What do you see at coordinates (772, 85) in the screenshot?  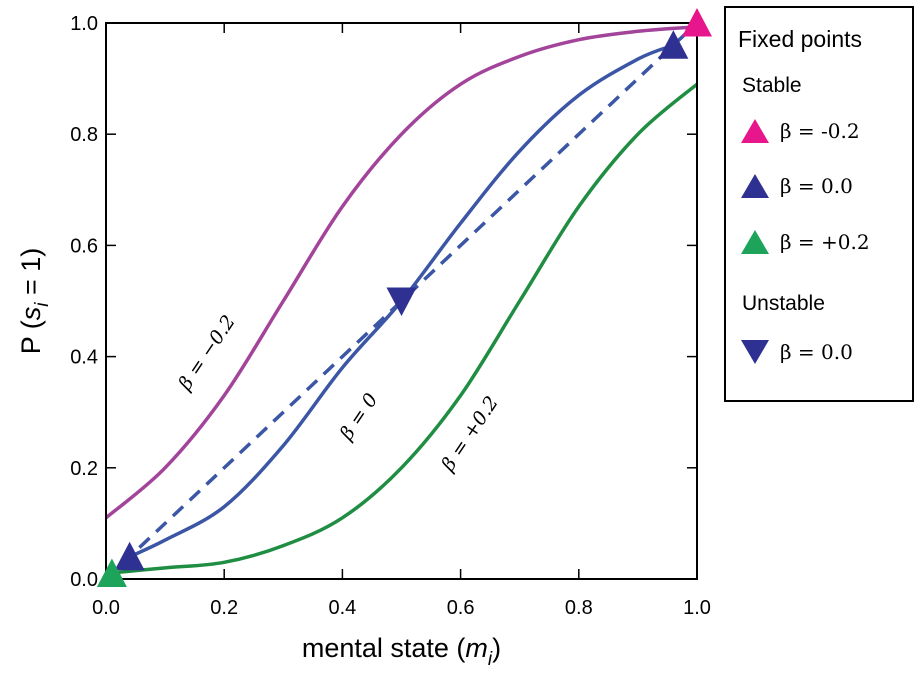 I see `legend-group-stable-heading: Stable` at bounding box center [772, 85].